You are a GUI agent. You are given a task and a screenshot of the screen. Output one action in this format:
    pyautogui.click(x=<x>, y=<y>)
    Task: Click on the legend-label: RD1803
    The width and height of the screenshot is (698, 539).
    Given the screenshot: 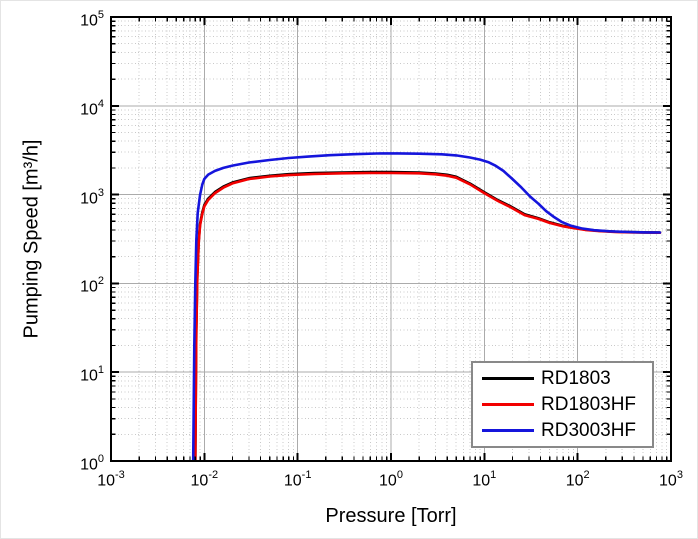 What is the action you would take?
    pyautogui.click(x=576, y=378)
    